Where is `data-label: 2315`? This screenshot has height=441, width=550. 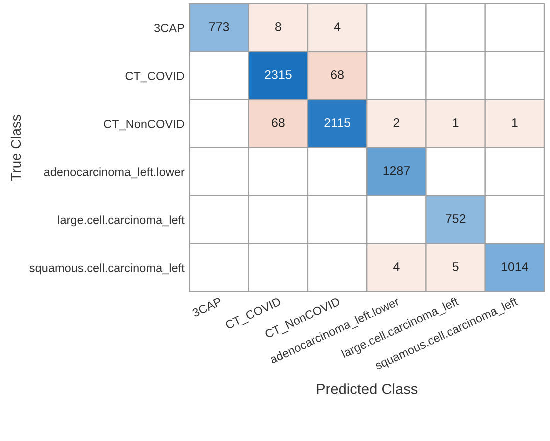
data-label: 2315 is located at coordinates (278, 75).